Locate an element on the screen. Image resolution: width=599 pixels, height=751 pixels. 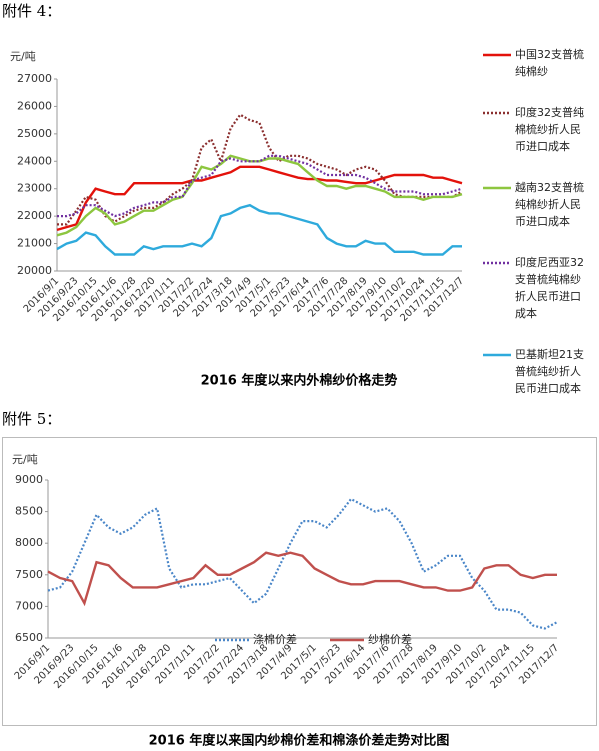
y-tick-label: 6500 is located at coordinates (29, 637).